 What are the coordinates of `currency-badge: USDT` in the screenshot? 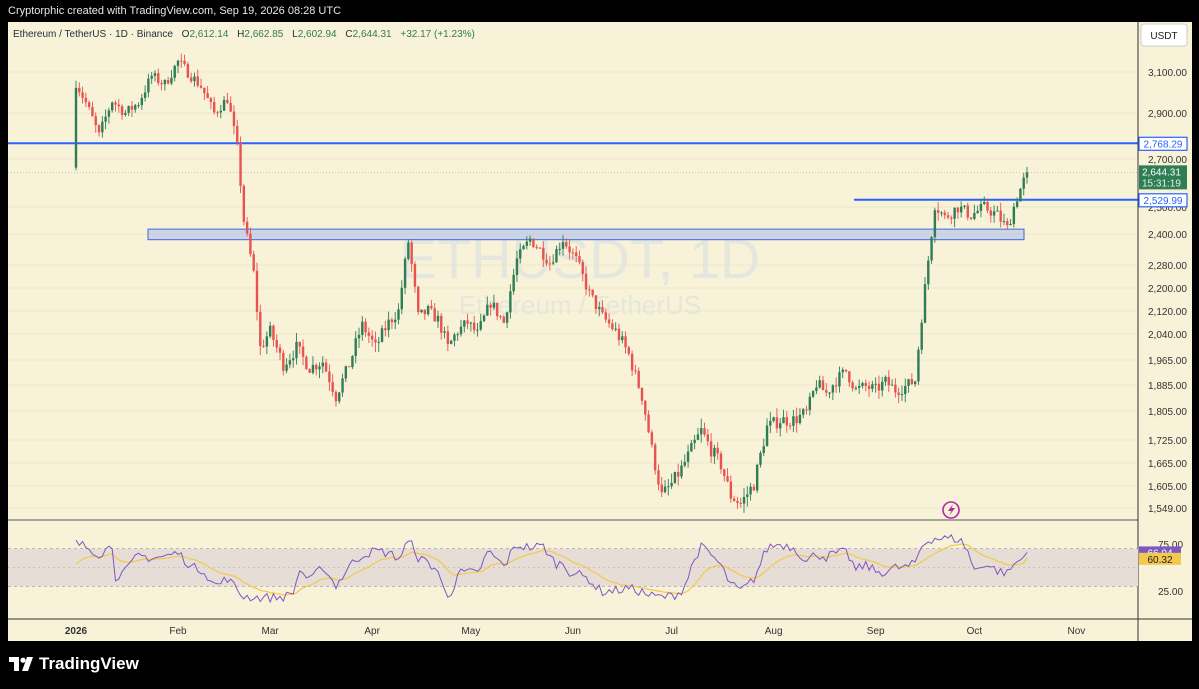 It's located at (1164, 35).